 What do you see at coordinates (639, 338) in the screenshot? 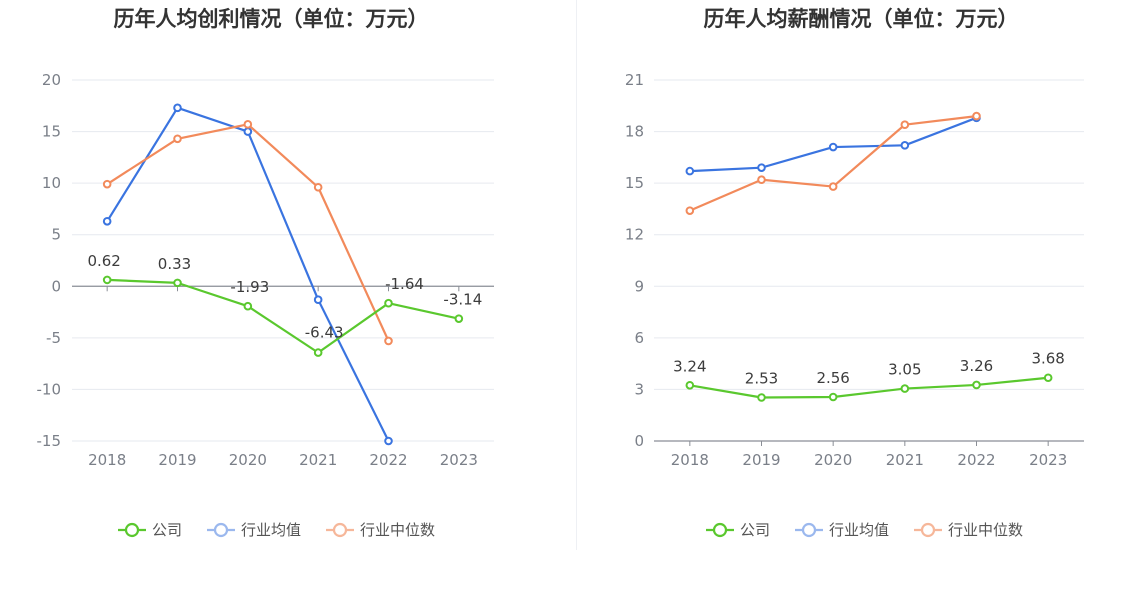
I see `y-tick-label: 6` at bounding box center [639, 338].